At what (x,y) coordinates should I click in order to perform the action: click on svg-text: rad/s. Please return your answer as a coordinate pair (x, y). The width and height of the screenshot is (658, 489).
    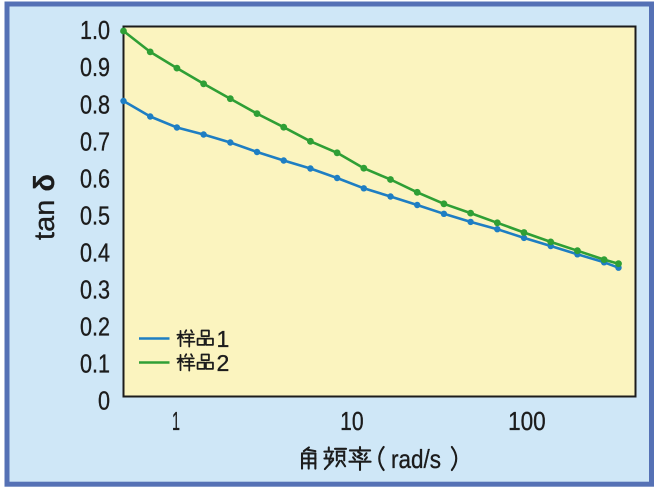
    Looking at the image, I should click on (416, 459).